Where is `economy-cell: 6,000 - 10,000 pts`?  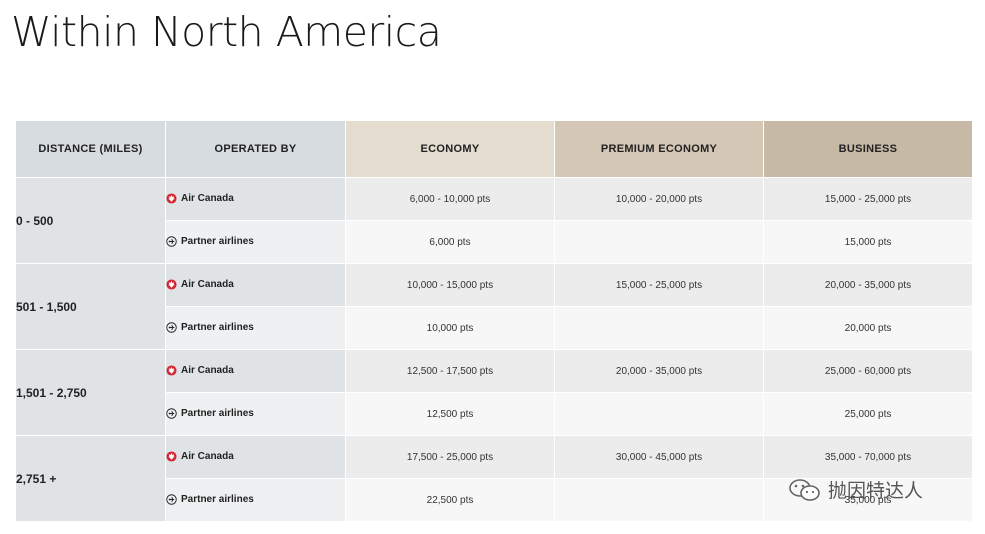 economy-cell: 6,000 - 10,000 pts is located at coordinates (450, 199).